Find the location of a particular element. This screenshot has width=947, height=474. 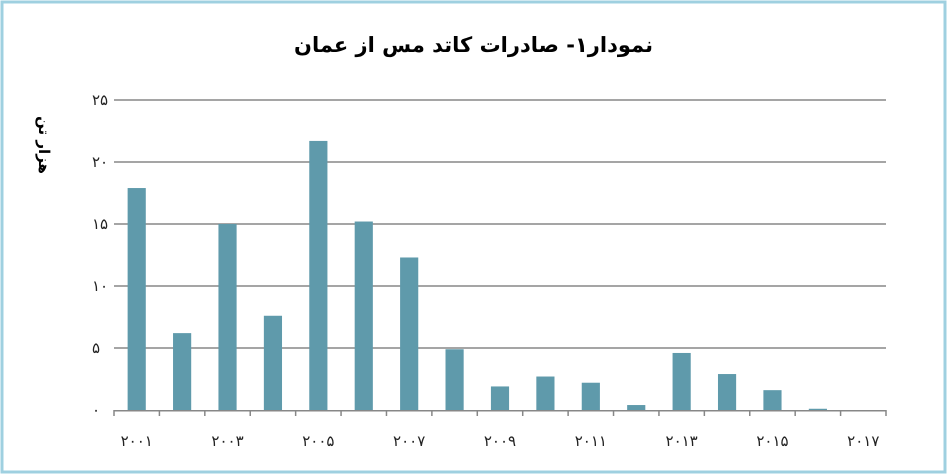

y-tick-label: ۱۰ is located at coordinates (100, 286).